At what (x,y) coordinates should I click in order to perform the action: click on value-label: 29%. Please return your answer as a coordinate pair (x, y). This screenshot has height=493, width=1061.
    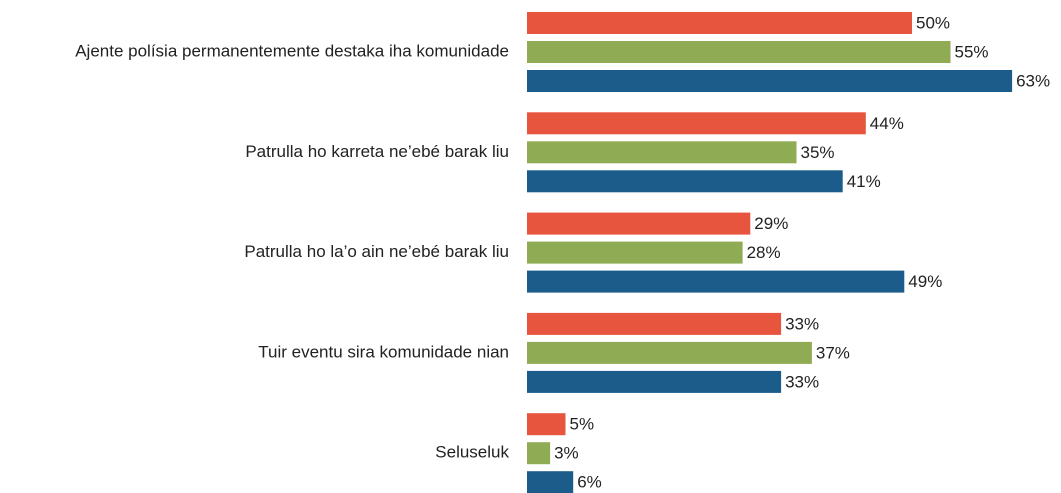
    Looking at the image, I should click on (771, 223).